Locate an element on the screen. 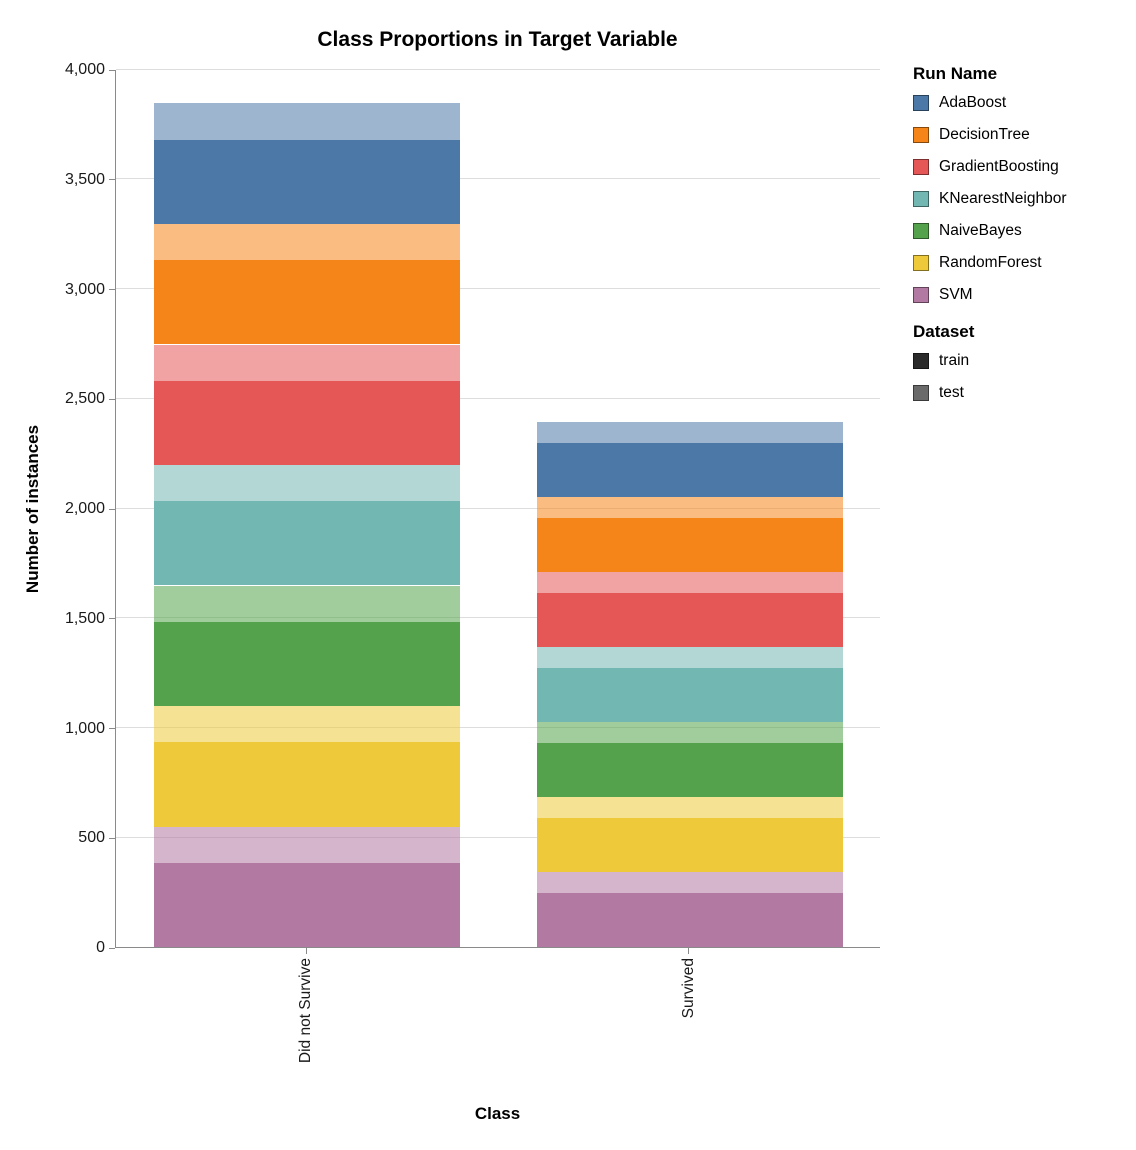 The image size is (1136, 1150). legend-label-svm: SVM is located at coordinates (956, 294).